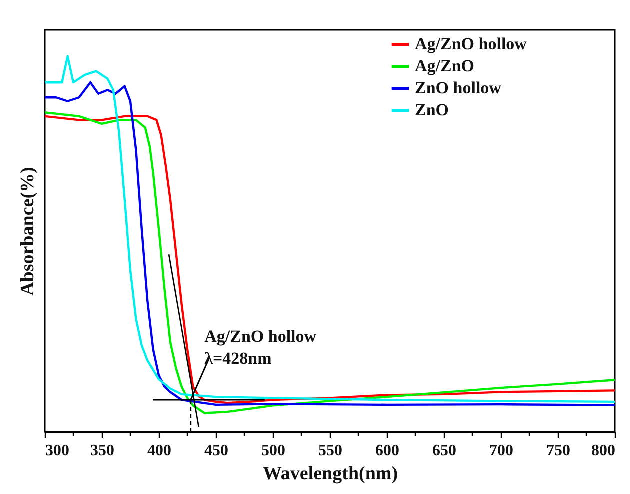 This screenshot has height=494, width=630. Describe the element at coordinates (216, 451) in the screenshot. I see `x-tick-label: 450` at that location.